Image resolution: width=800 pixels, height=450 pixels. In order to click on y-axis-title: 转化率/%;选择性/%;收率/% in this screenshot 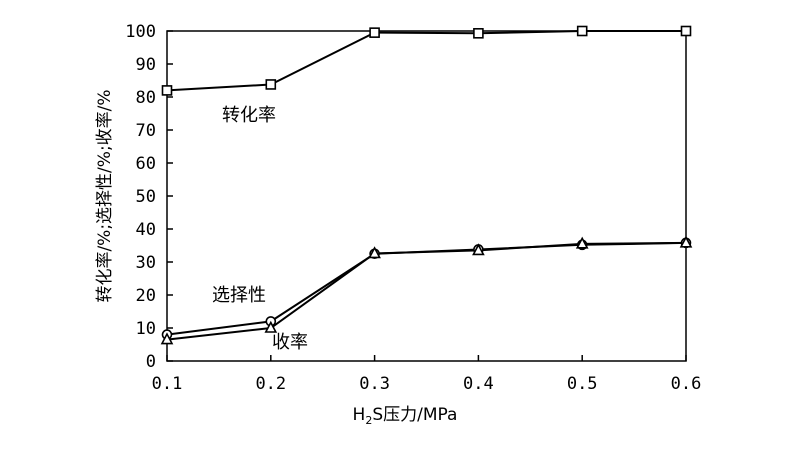, I will do `click(105, 195)`.